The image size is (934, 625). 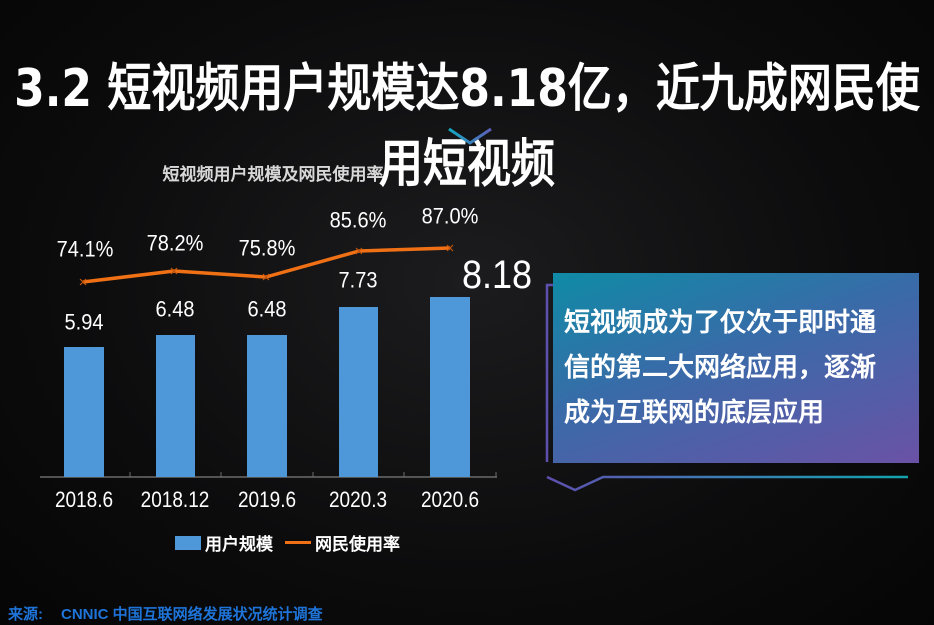 What do you see at coordinates (267, 500) in the screenshot?
I see `x-axis-label: 2019.6` at bounding box center [267, 500].